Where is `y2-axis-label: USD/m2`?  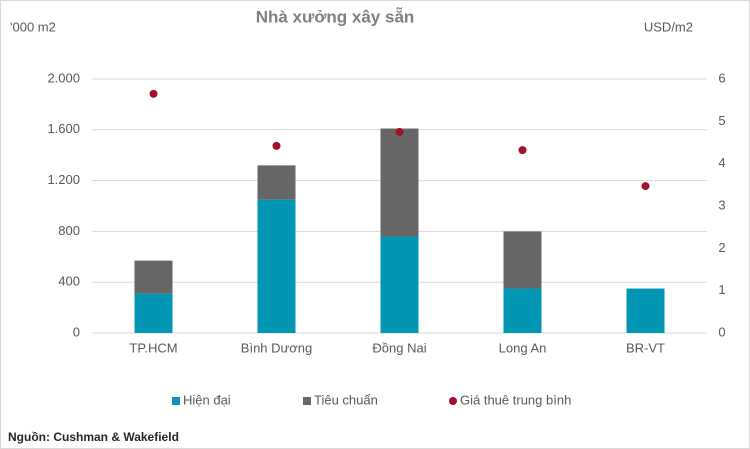 y2-axis-label: USD/m2 is located at coordinates (668, 26).